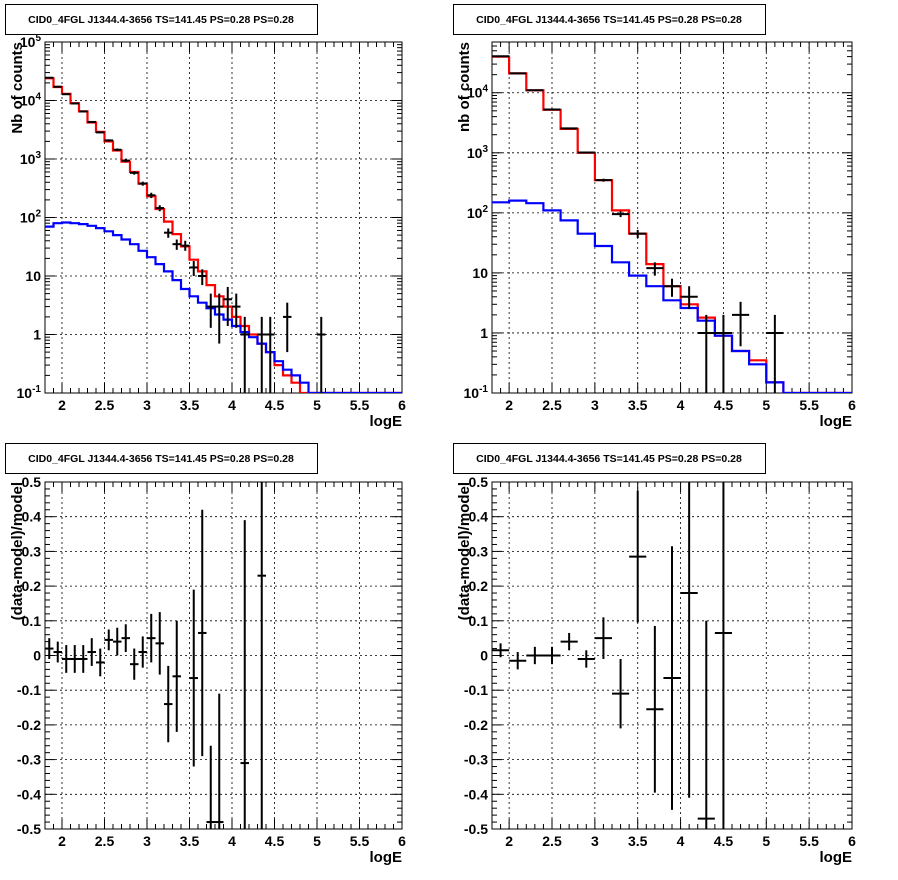  I want to click on y-tick-label: 10⁻¹, so click(476, 392).